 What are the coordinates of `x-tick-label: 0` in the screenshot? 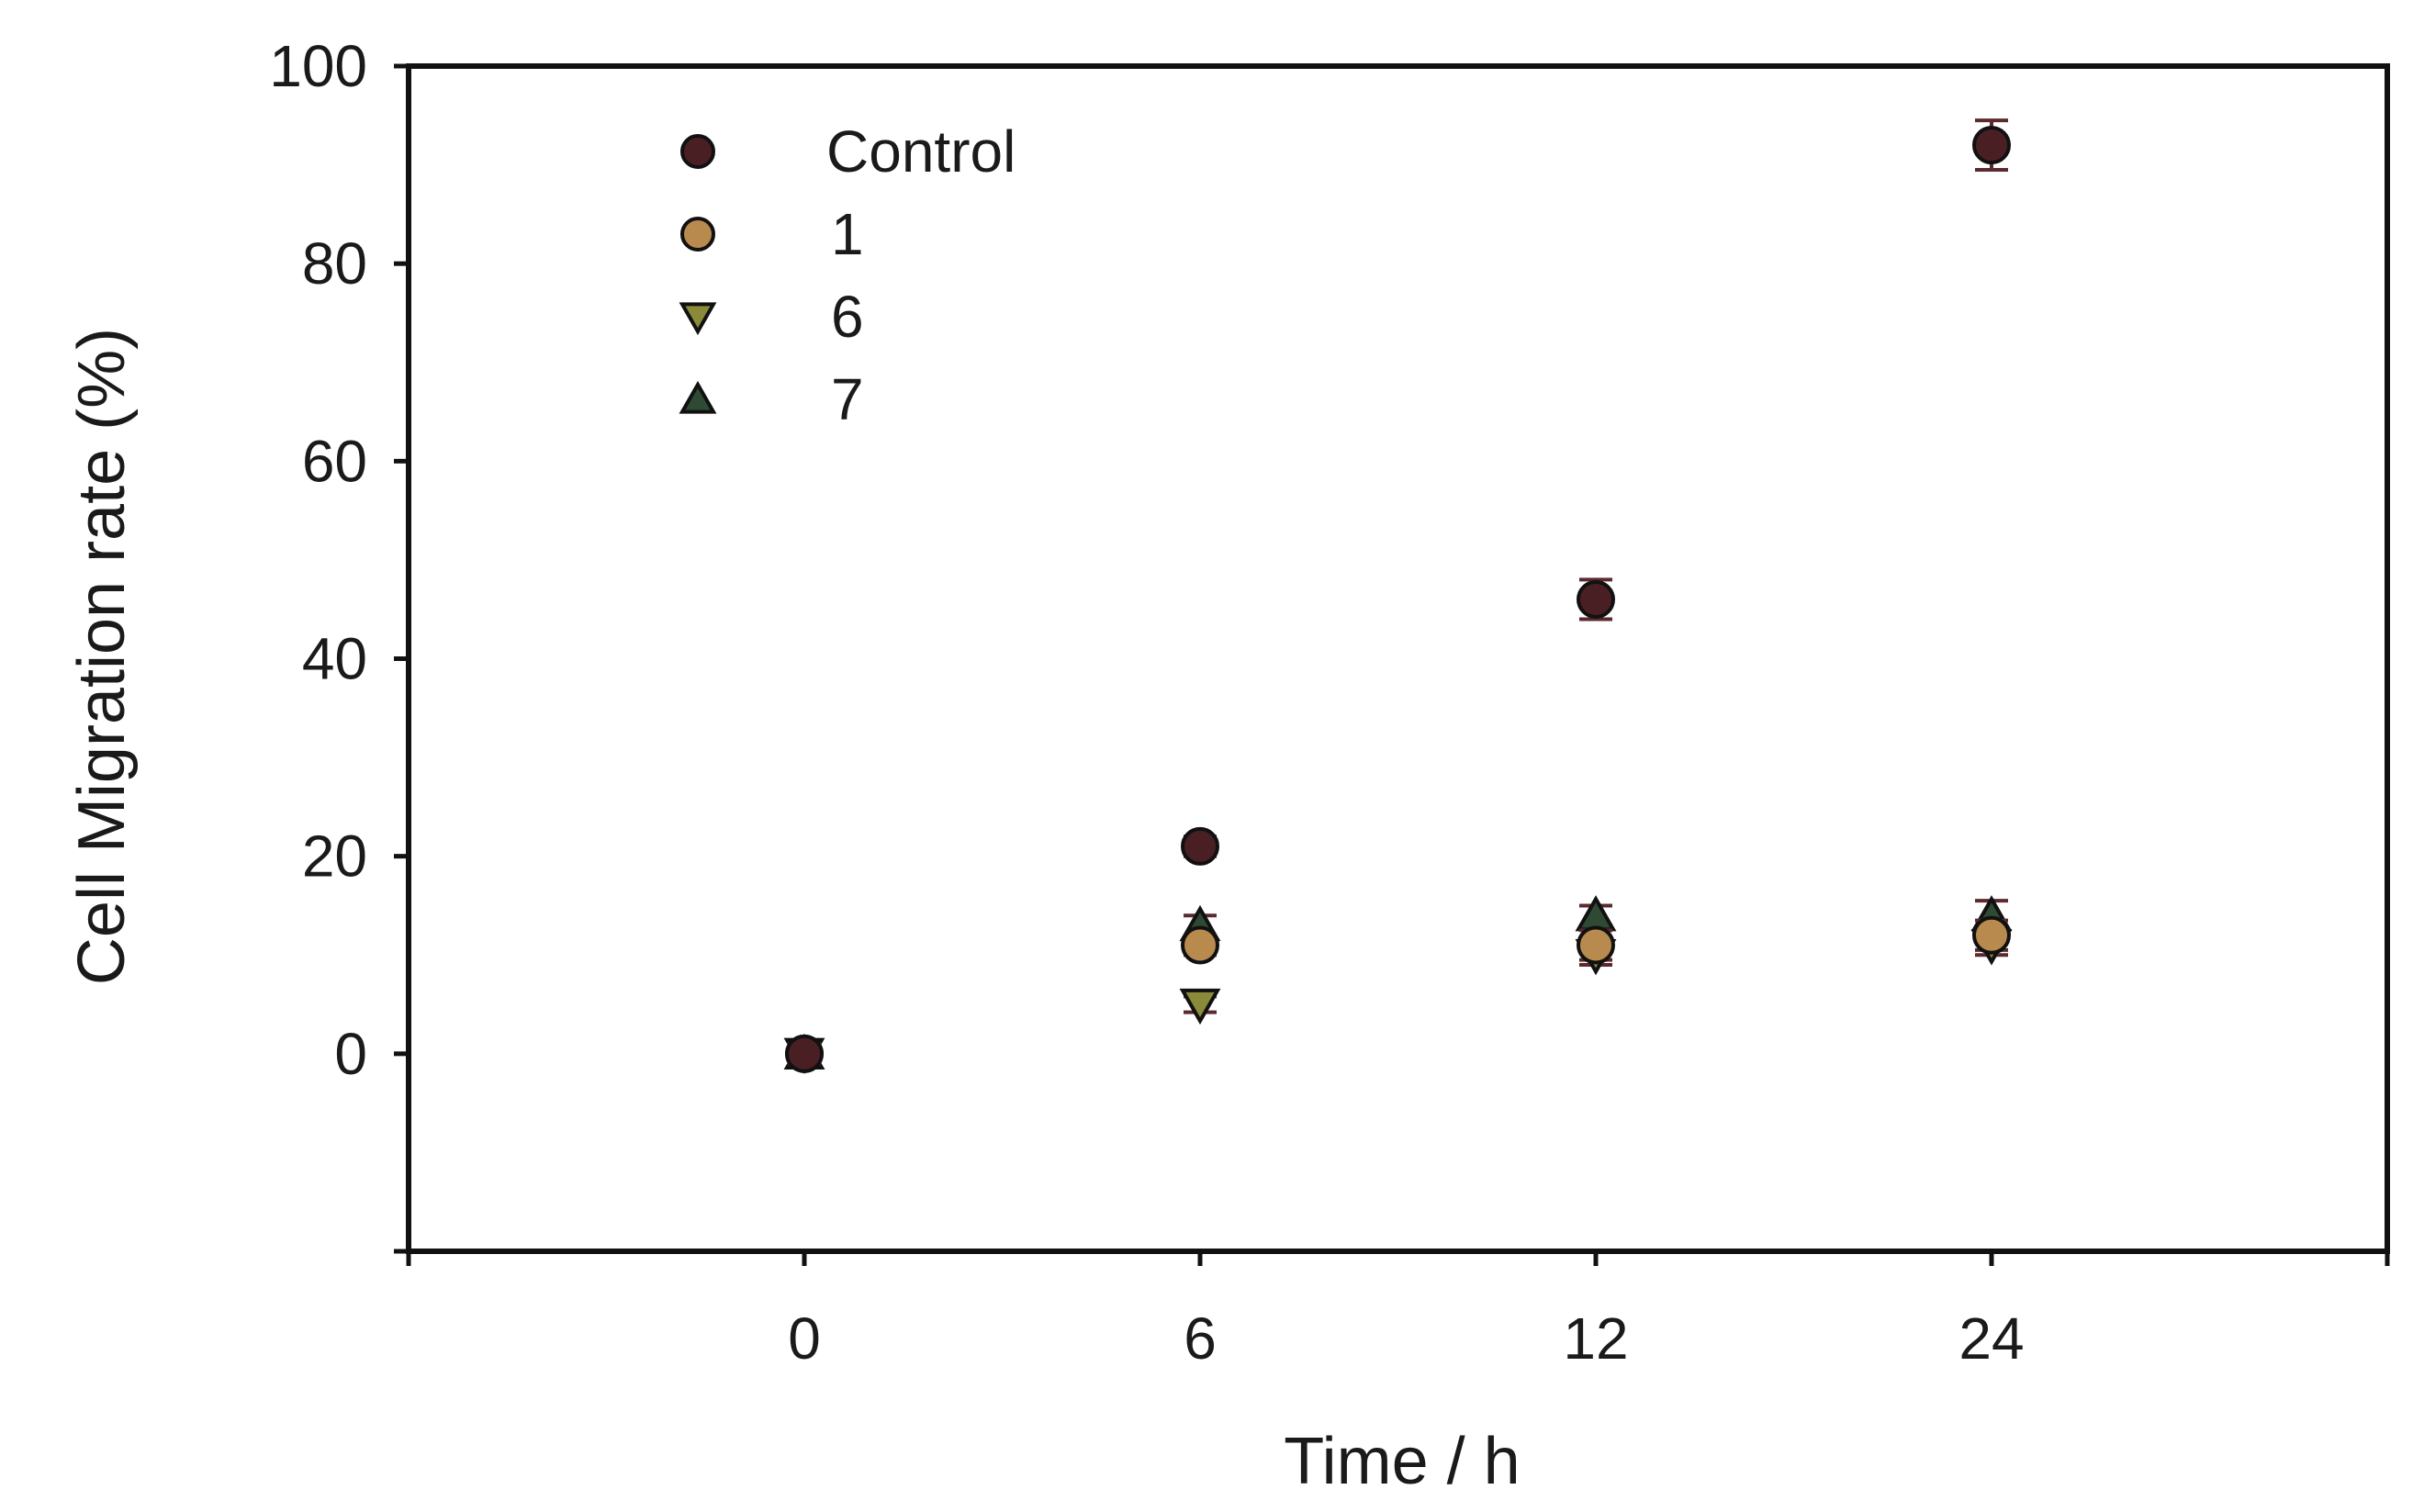 It's located at (804, 1338).